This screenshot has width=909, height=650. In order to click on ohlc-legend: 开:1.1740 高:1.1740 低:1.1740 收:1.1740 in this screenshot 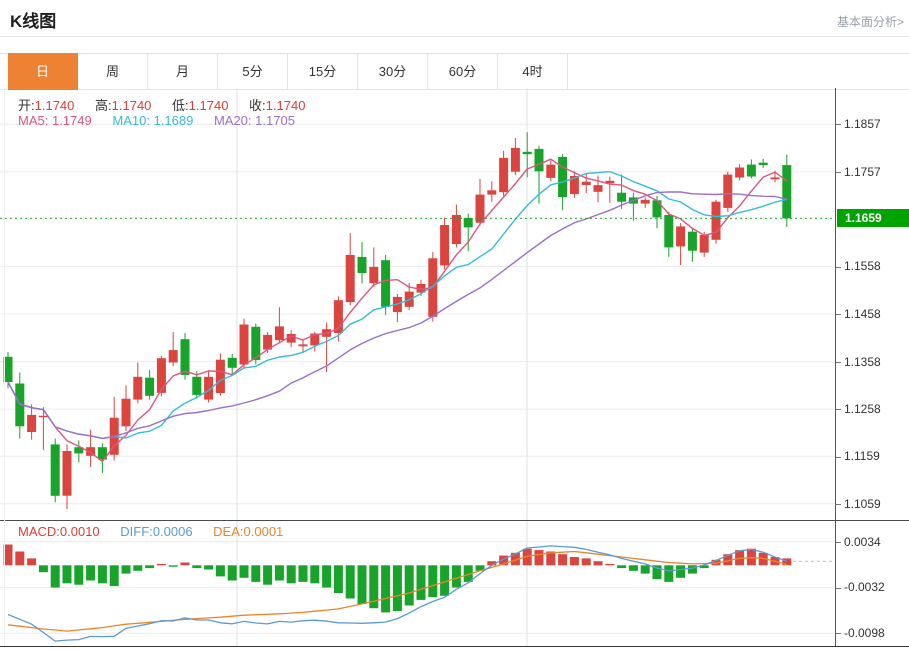, I will do `click(170, 104)`.